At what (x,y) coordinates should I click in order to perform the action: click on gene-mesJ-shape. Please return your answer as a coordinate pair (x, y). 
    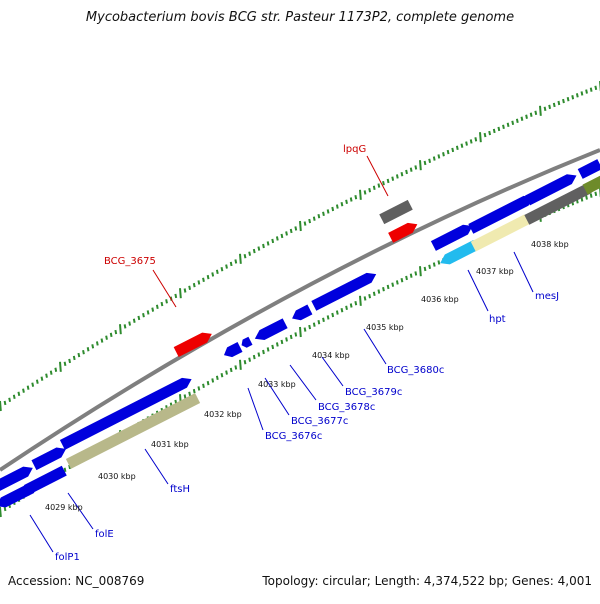
    Looking at the image, I should click on (500, 233).